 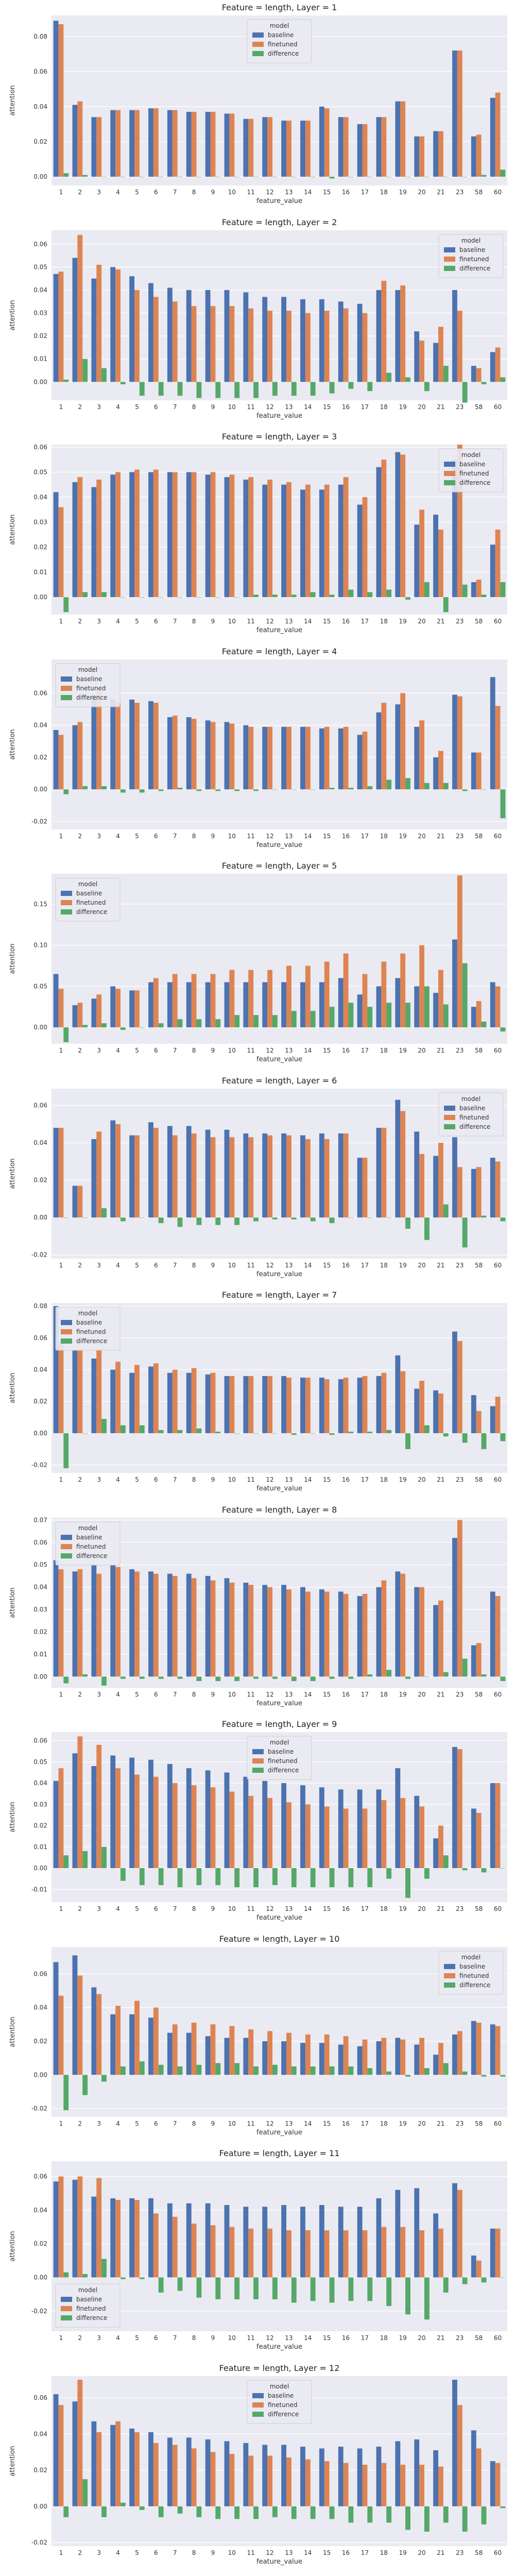 What do you see at coordinates (91, 1556) in the screenshot?
I see `legend-label-difference: difference` at bounding box center [91, 1556].